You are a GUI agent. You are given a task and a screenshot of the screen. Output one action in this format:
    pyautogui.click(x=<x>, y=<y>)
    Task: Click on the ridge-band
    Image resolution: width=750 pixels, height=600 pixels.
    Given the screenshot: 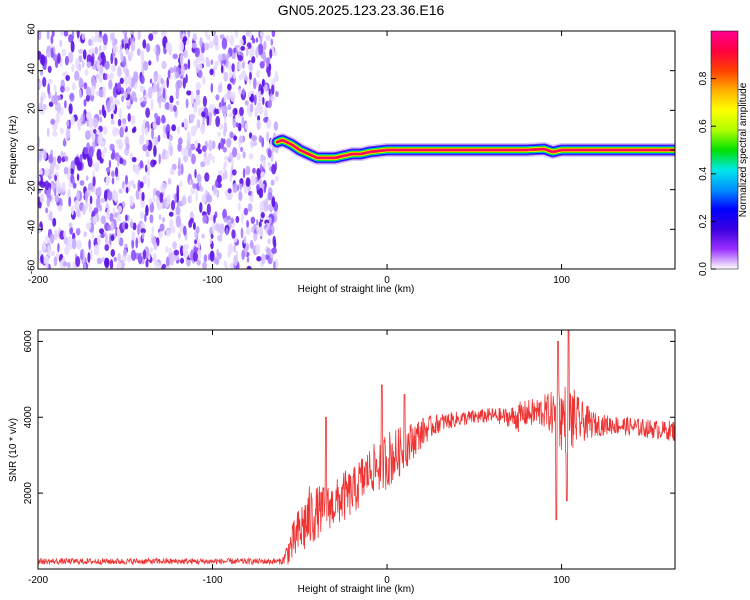 What is the action you would take?
    pyautogui.click(x=475, y=149)
    